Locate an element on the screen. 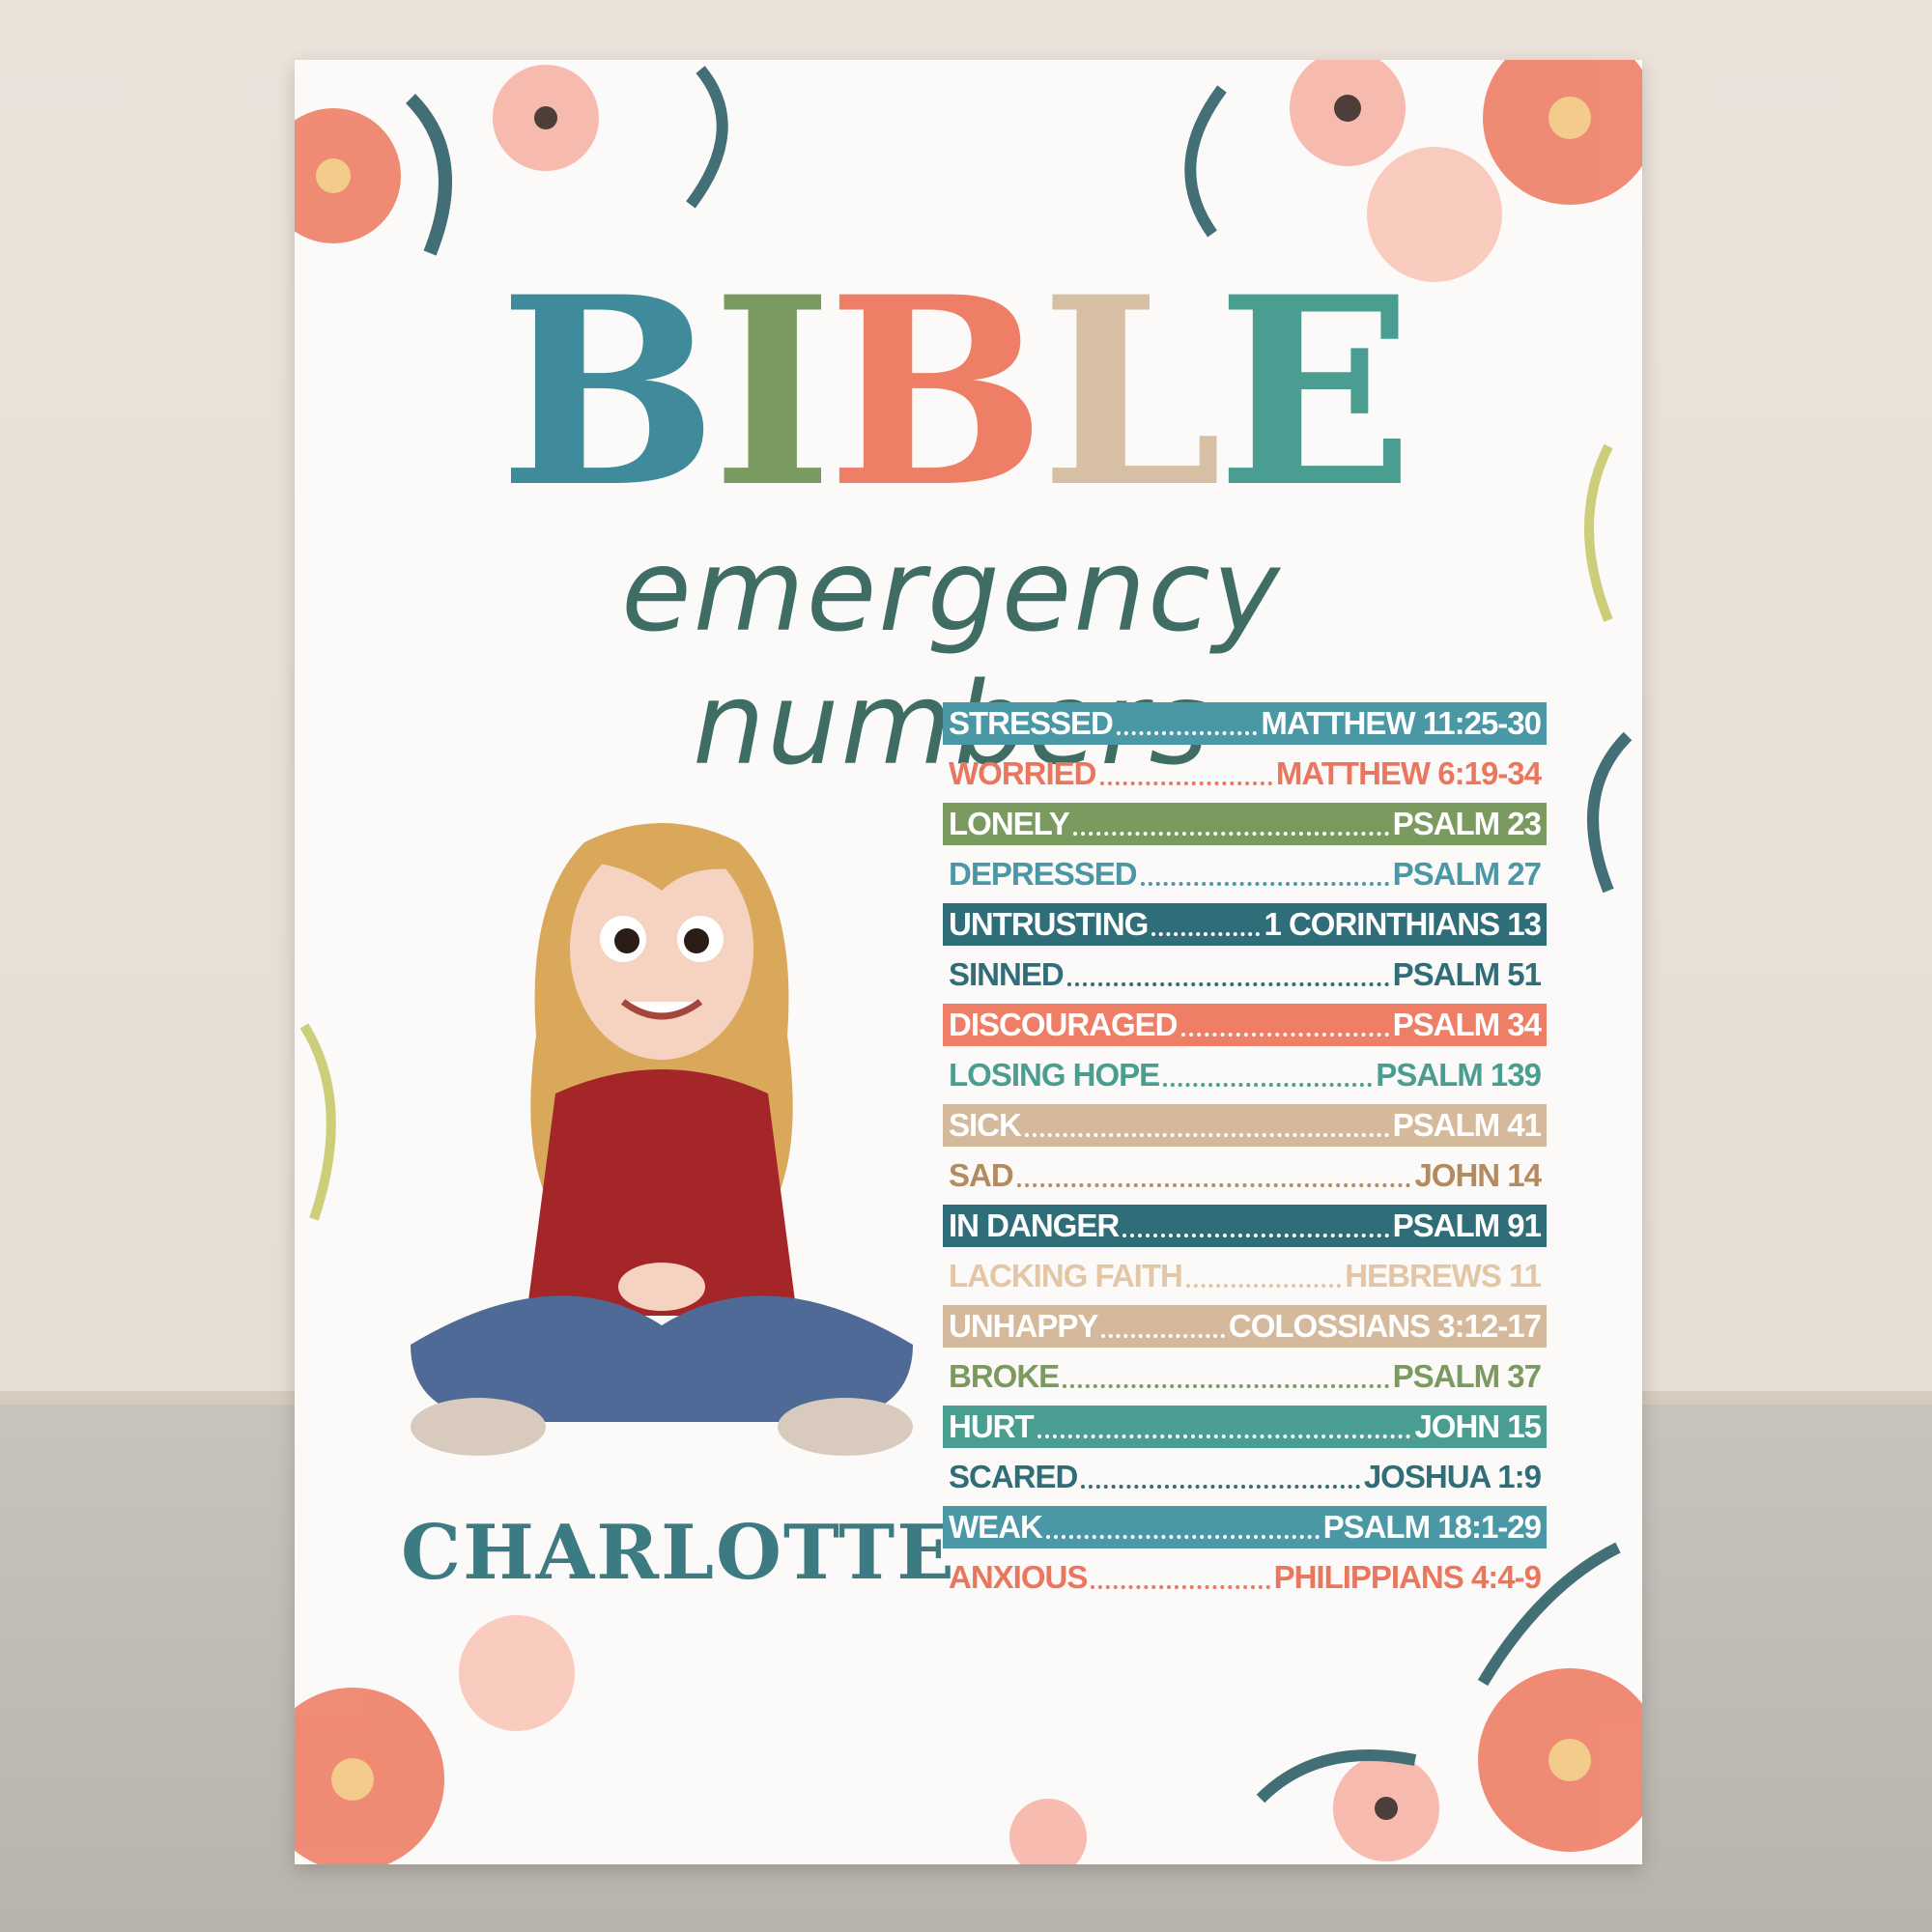 The width and height of the screenshot is (1932, 1932). feeling: HURT is located at coordinates (992, 1426).